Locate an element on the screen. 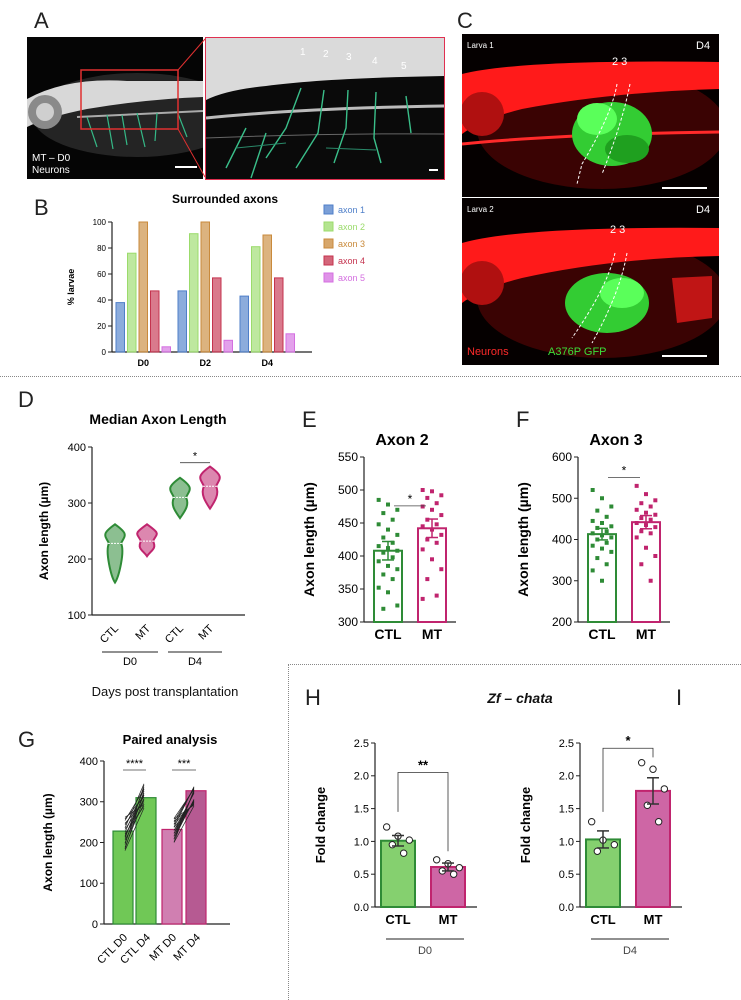 This screenshot has width=741, height=1000. y-tick-label: 600 is located at coordinates (562, 457).